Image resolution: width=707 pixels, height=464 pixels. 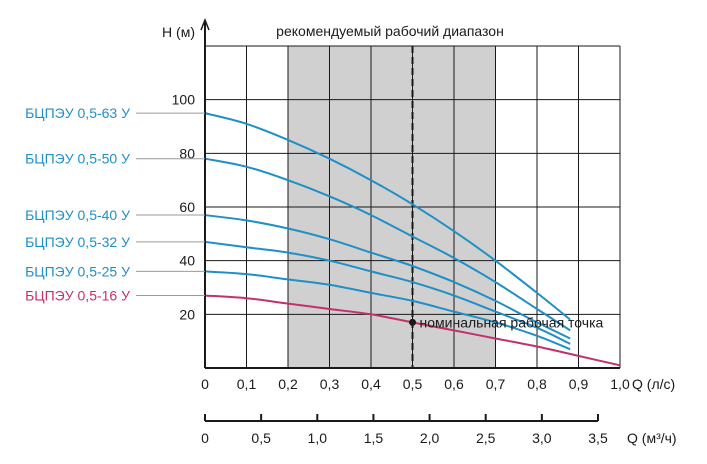 I want to click on x-tick-label: 0,7, so click(x=496, y=384).